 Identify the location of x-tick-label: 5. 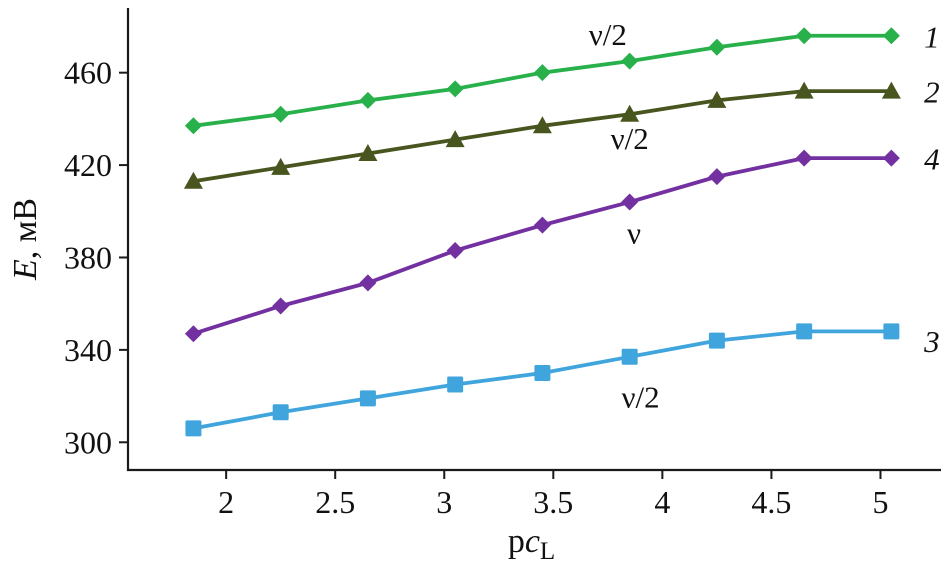
(880, 502).